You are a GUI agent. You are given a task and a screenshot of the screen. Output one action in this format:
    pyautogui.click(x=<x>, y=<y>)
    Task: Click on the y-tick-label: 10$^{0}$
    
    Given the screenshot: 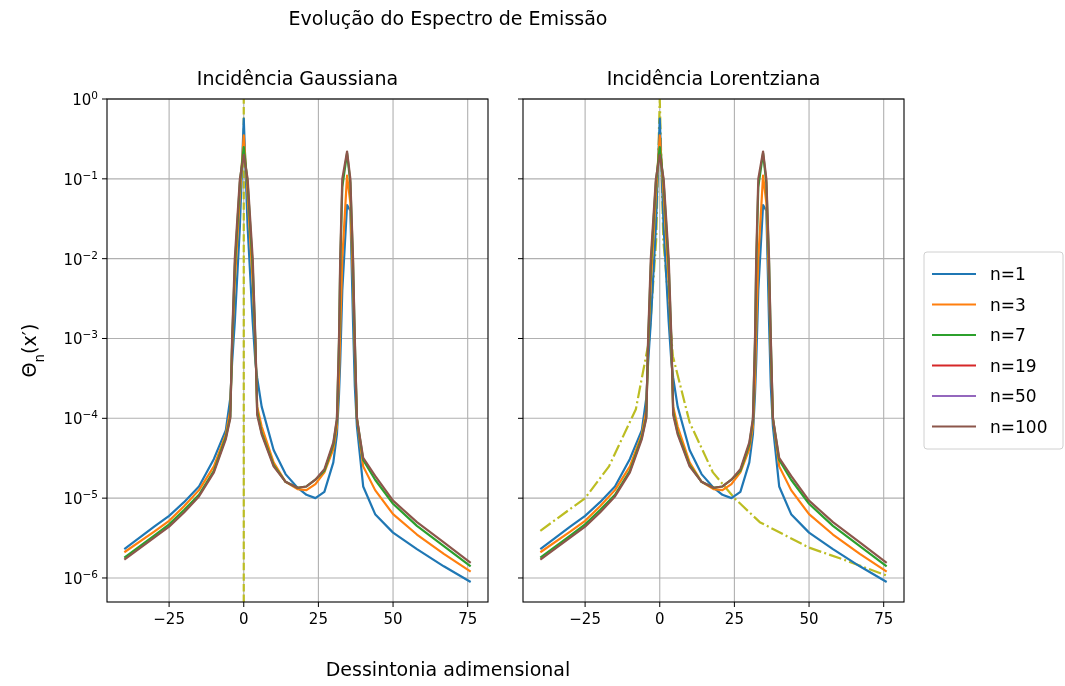 What is the action you would take?
    pyautogui.click(x=85, y=99)
    